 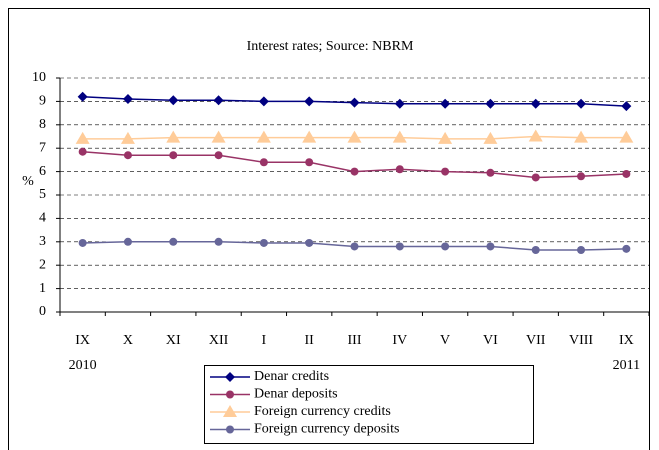 I want to click on x-tick-label: IV, so click(x=399, y=340).